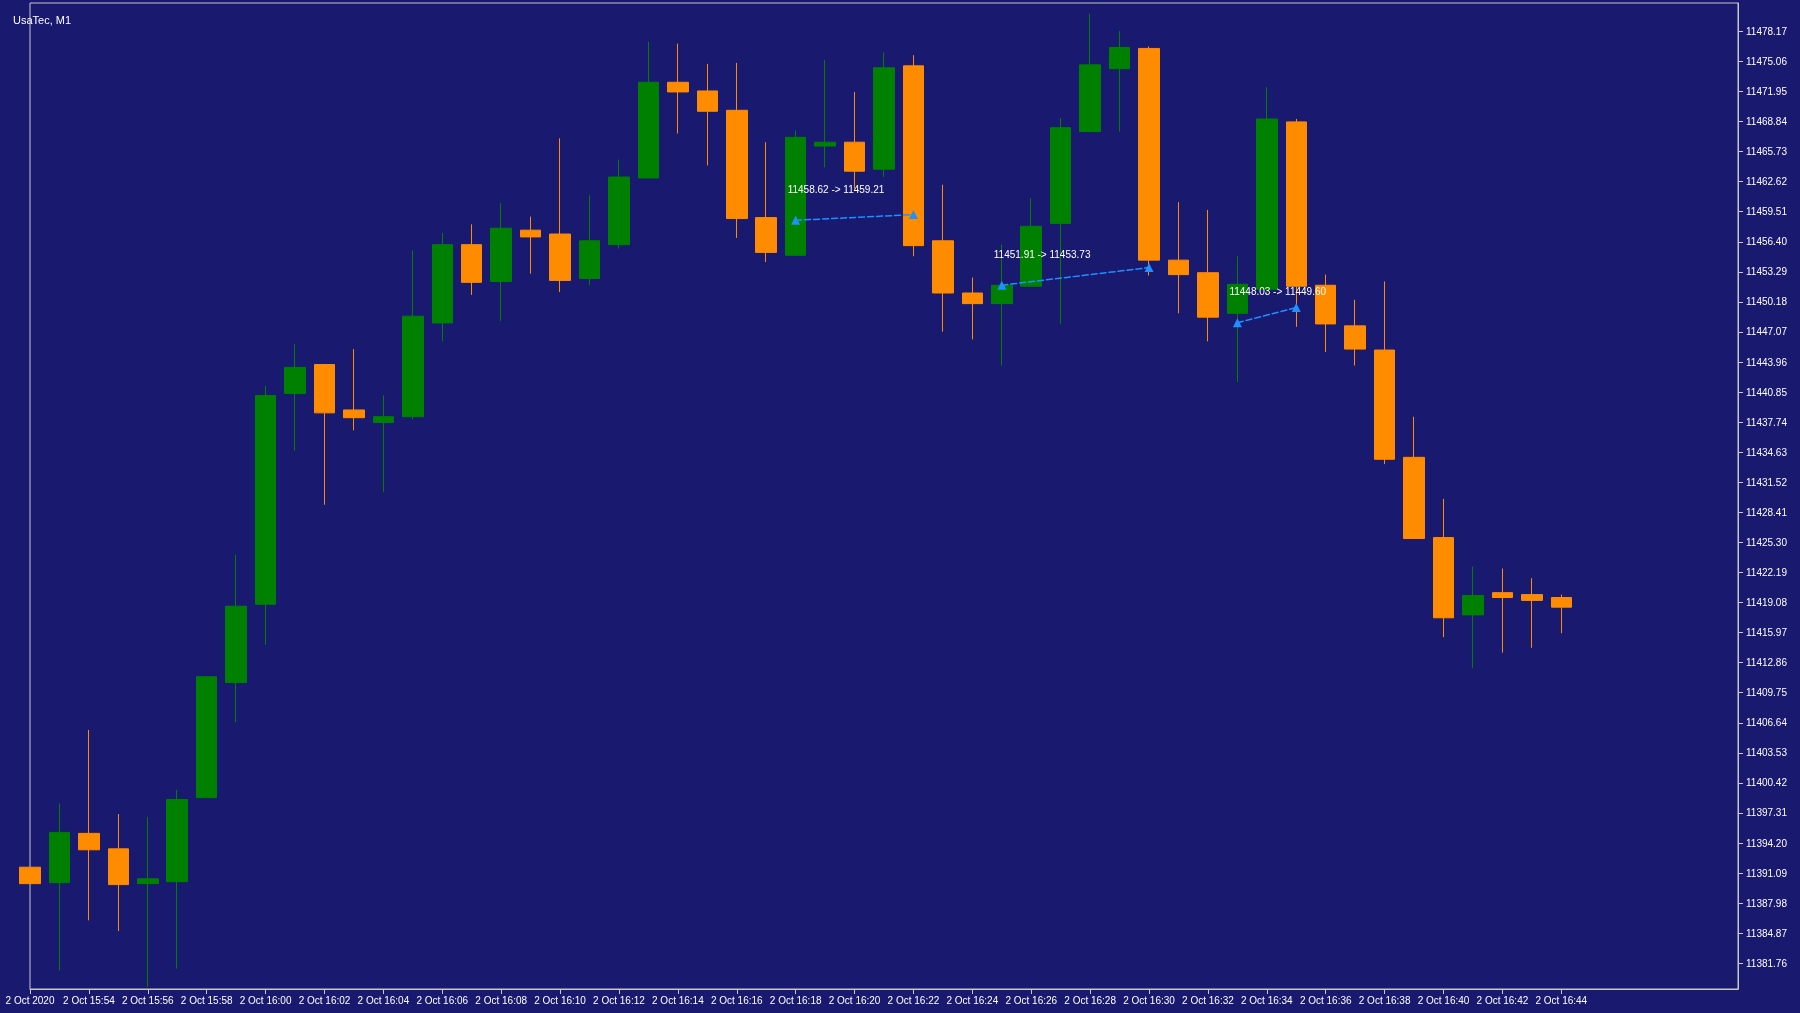  What do you see at coordinates (1767, 603) in the screenshot?
I see `y-tick-label: 11419.08` at bounding box center [1767, 603].